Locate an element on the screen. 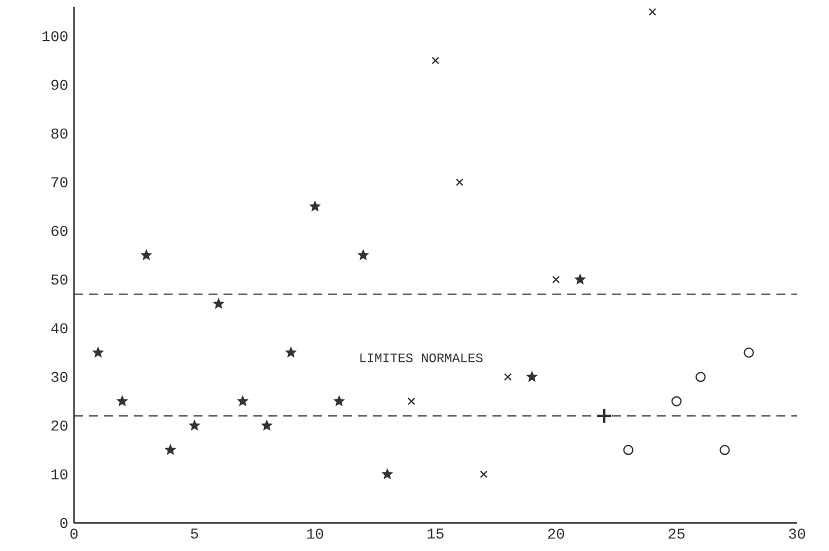 The image size is (829, 551). y-tick-label: 20 is located at coordinates (59, 425).